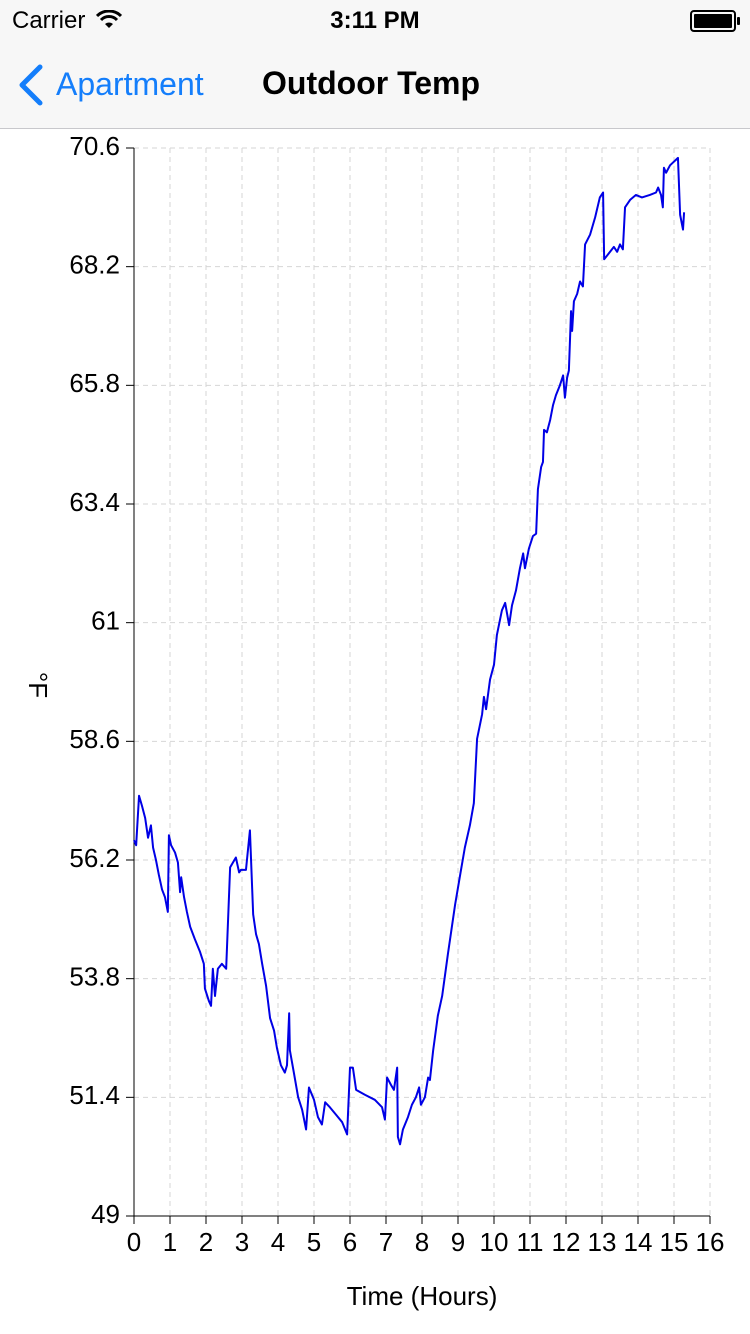  Describe the element at coordinates (94, 146) in the screenshot. I see `y-tick-label: 70.6` at that location.